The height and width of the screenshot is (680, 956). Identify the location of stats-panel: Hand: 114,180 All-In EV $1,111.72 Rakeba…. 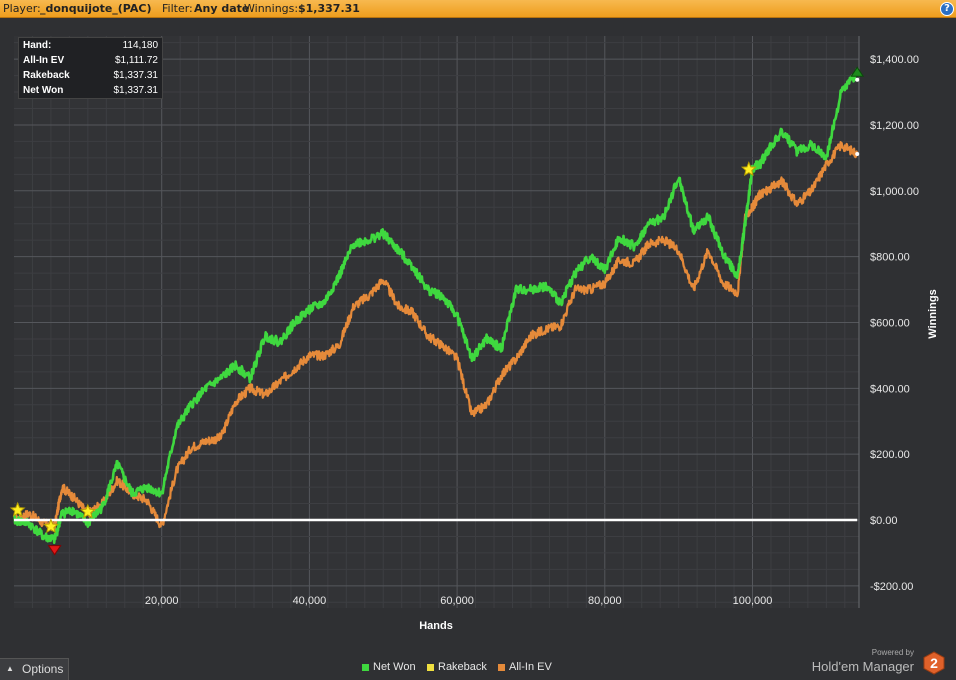
(90, 68).